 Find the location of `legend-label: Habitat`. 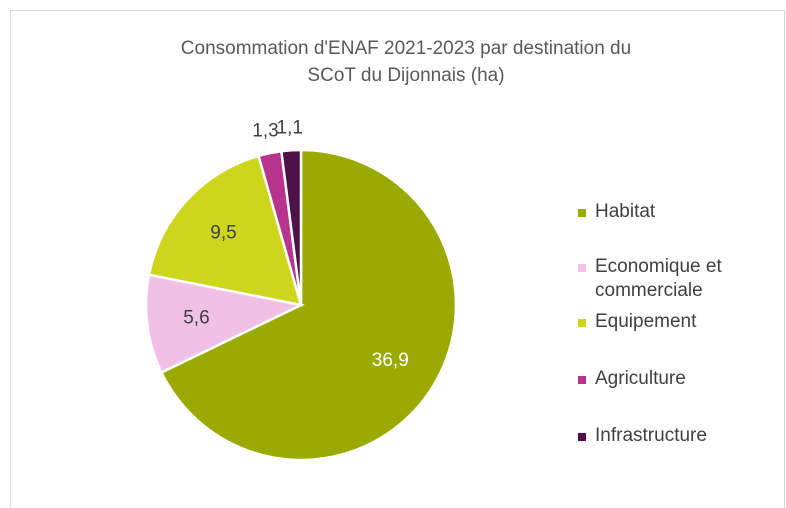

legend-label: Habitat is located at coordinates (625, 211).